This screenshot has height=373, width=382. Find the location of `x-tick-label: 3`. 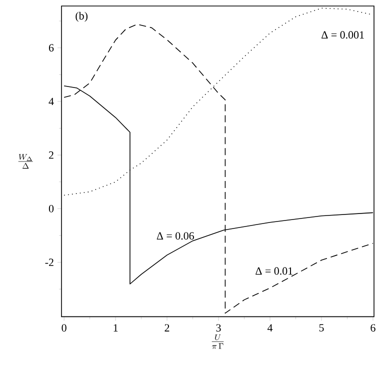

x-tick-label: 3 is located at coordinates (218, 328).